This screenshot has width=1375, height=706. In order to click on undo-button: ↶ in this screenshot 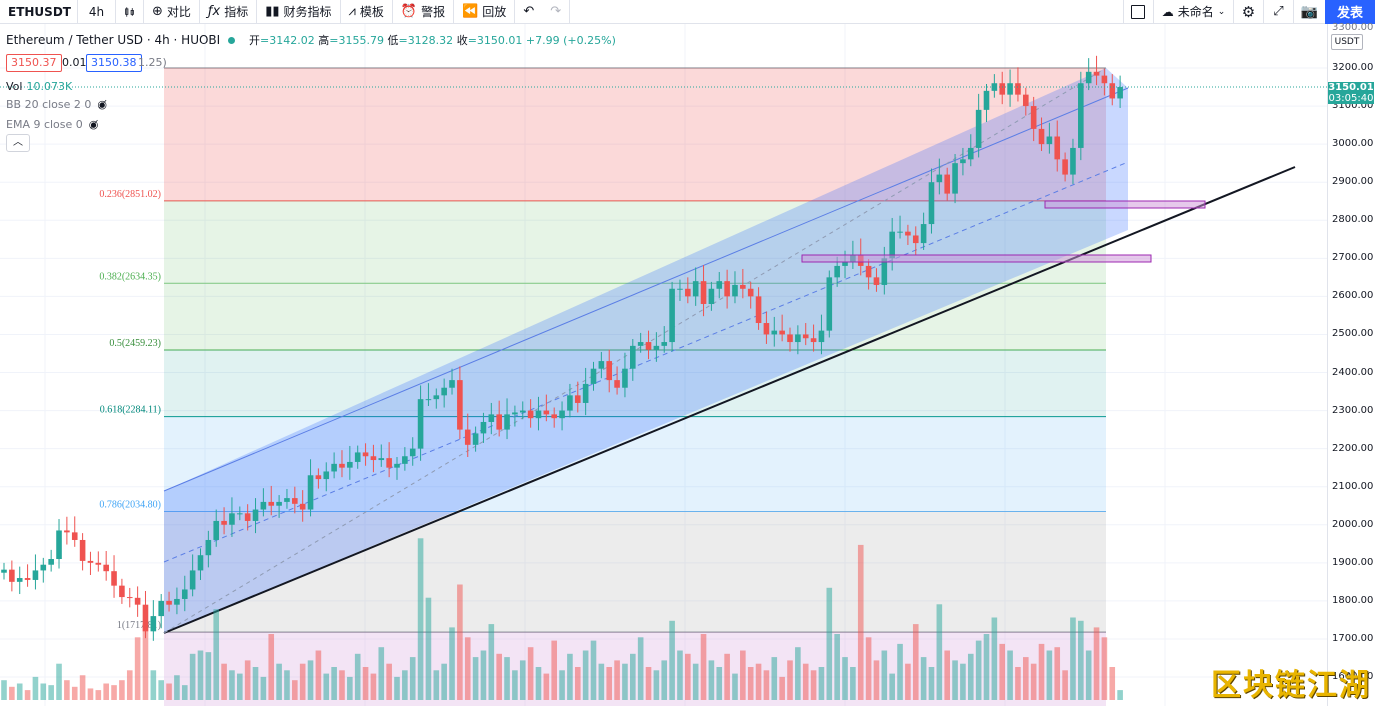, I will do `click(528, 12)`.